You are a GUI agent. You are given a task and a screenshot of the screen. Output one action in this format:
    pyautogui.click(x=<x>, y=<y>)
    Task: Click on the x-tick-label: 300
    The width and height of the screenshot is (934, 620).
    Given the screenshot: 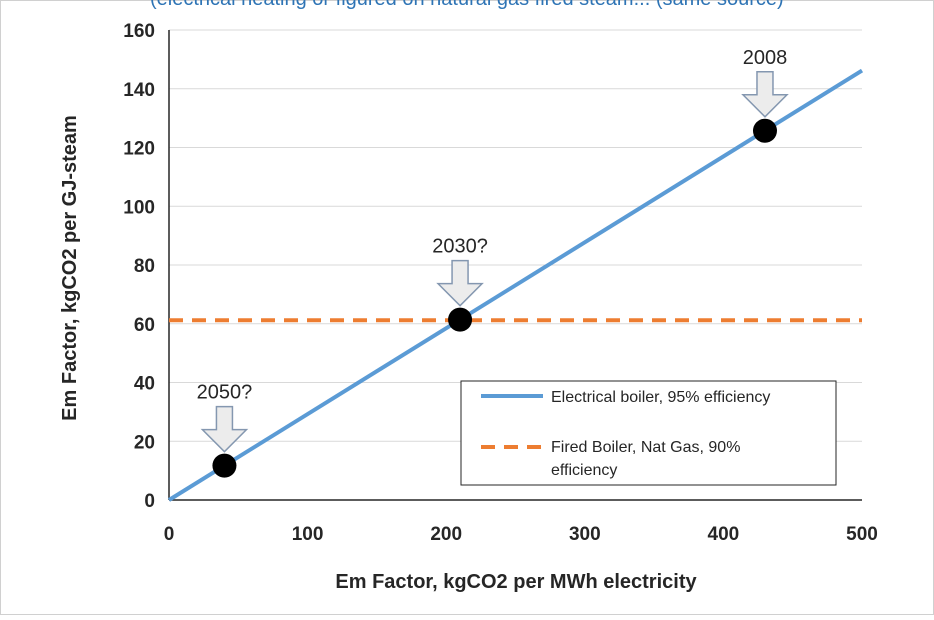 What is the action you would take?
    pyautogui.click(x=585, y=534)
    